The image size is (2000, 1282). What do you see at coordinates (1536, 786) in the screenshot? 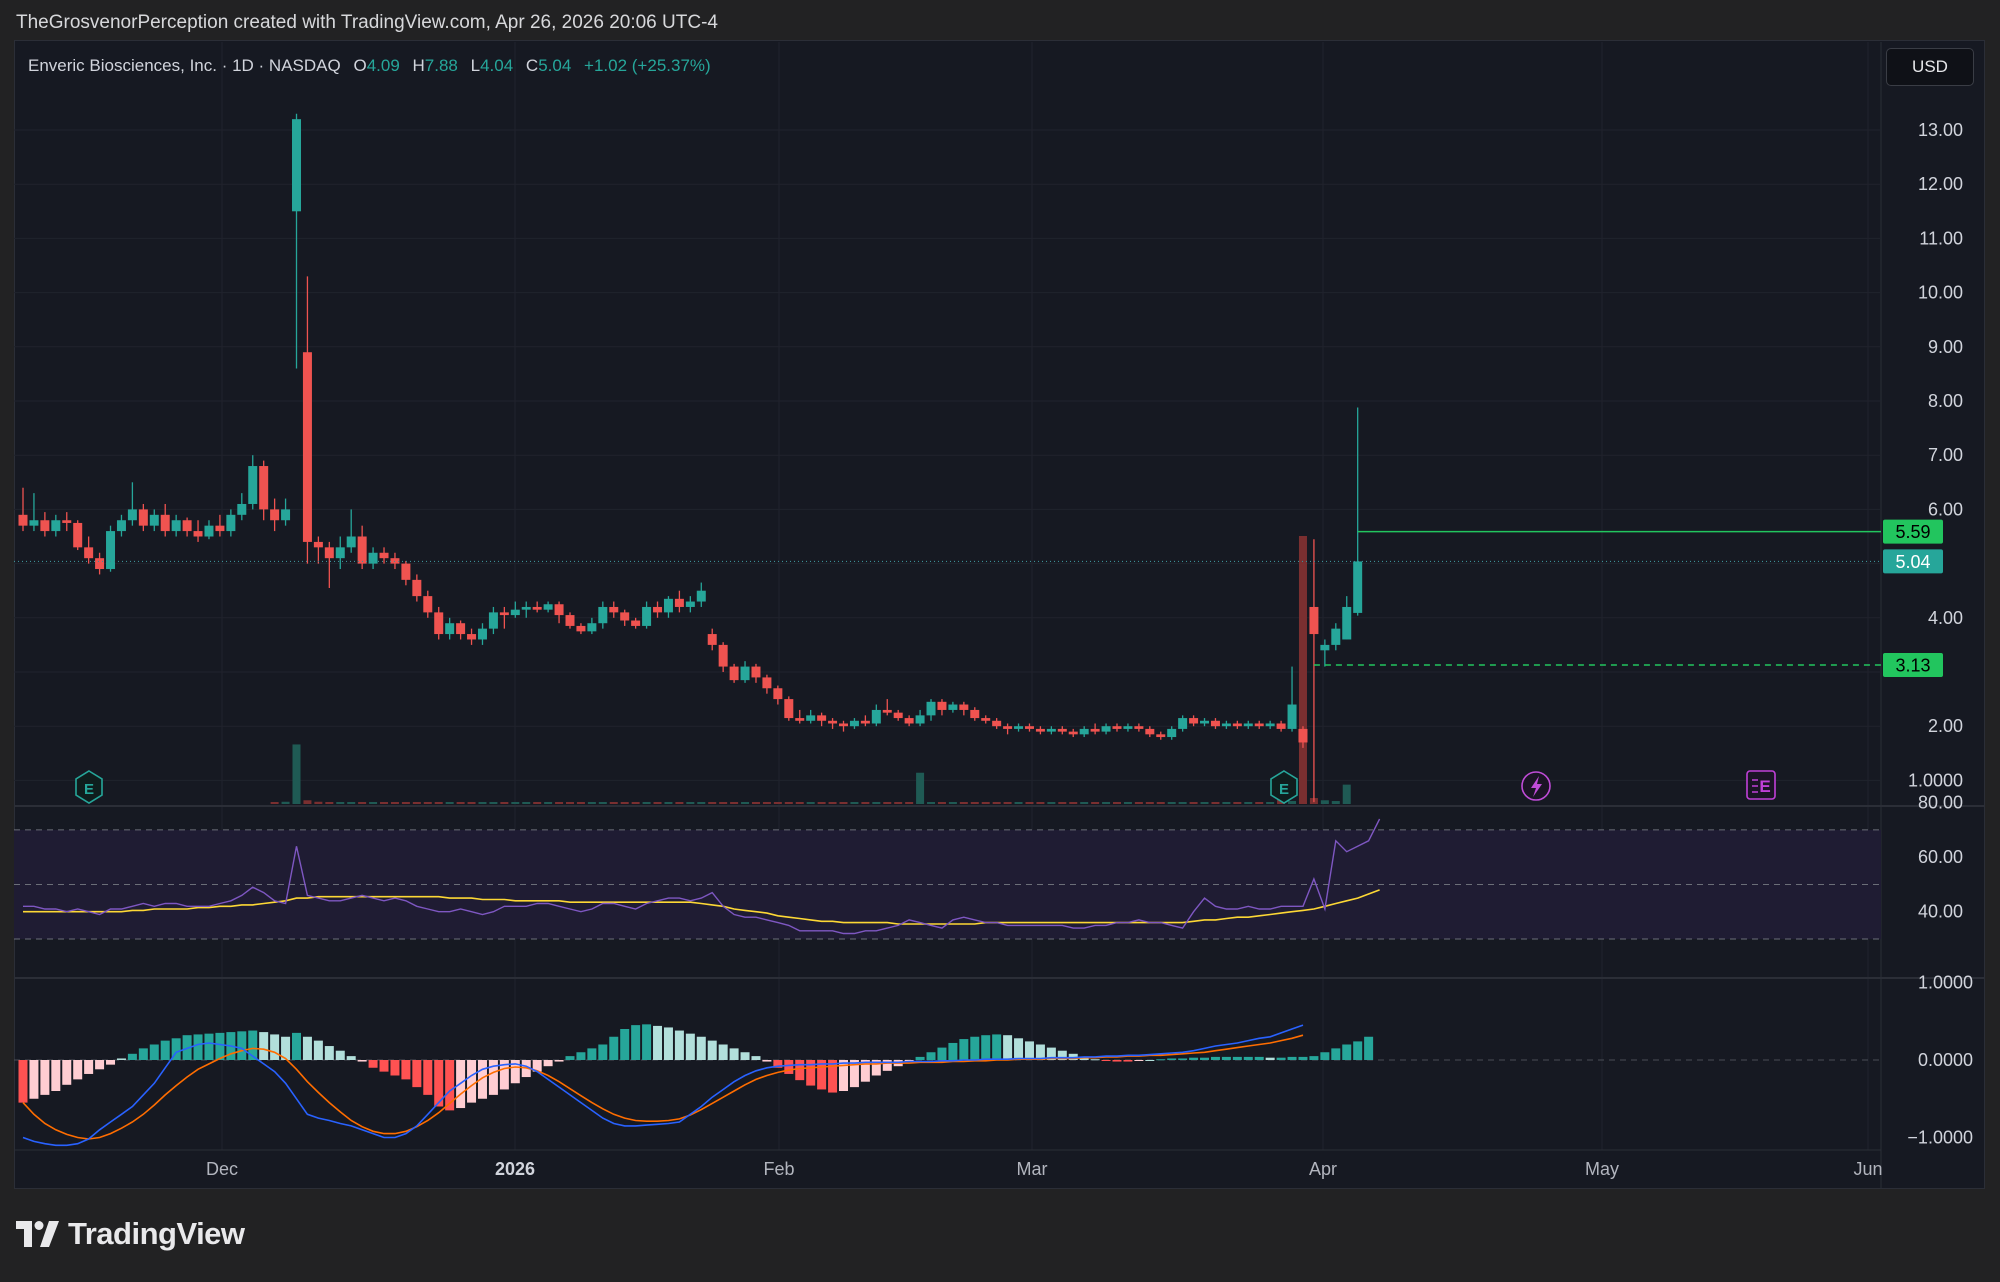
I see `split-event-marker` at bounding box center [1536, 786].